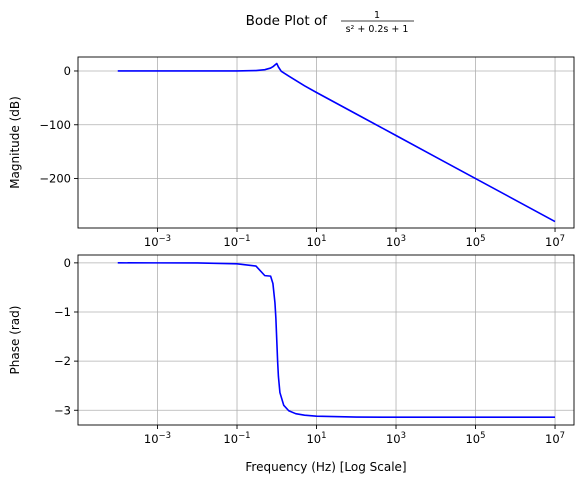 The image size is (583, 483). I want to click on phase-y-tick-label: −1, so click(62, 312).